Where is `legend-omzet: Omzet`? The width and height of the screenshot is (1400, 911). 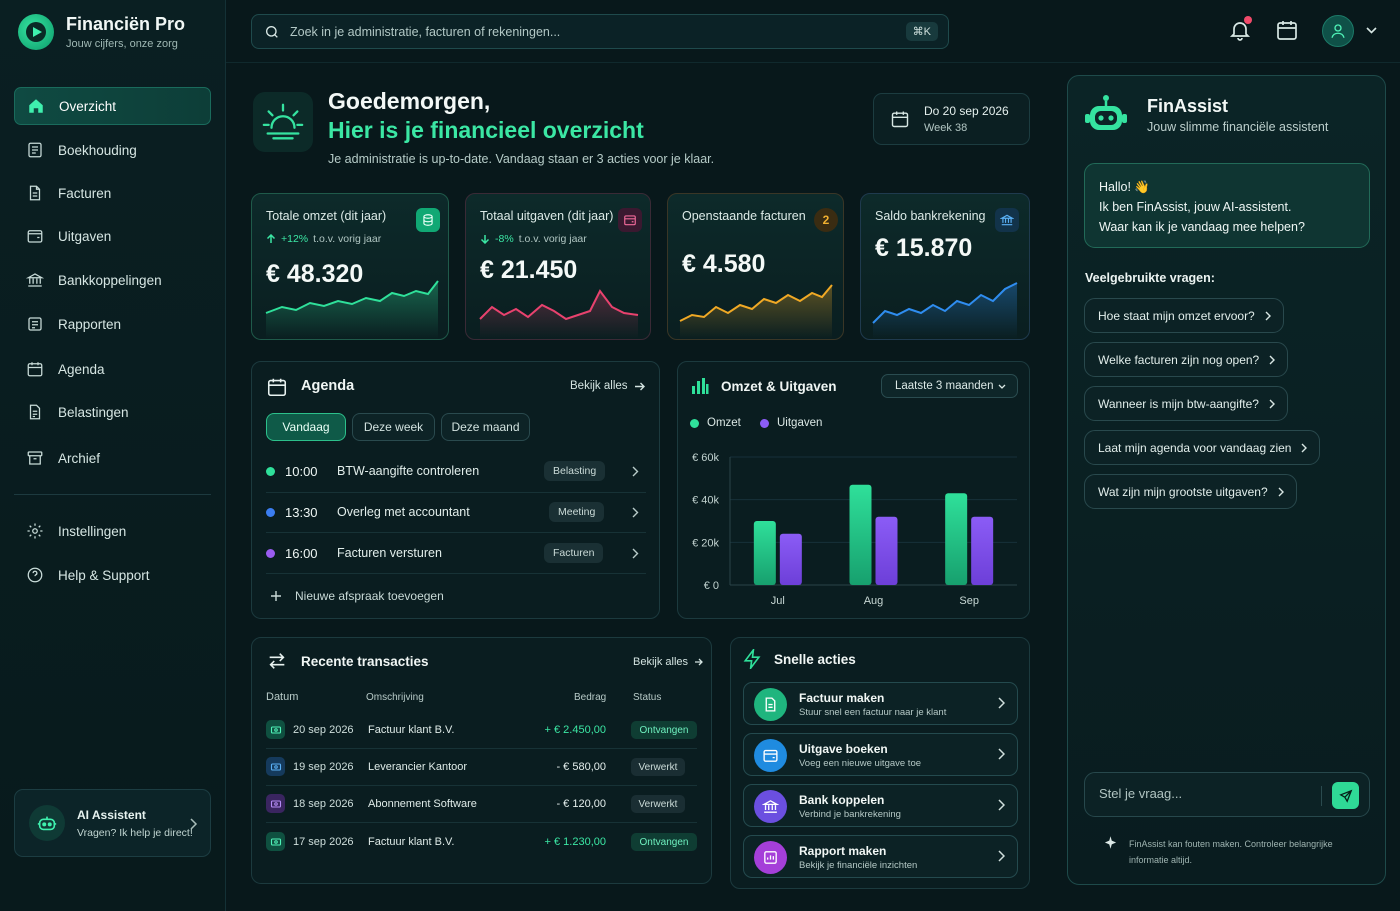
legend-omzet: Omzet is located at coordinates (715, 423).